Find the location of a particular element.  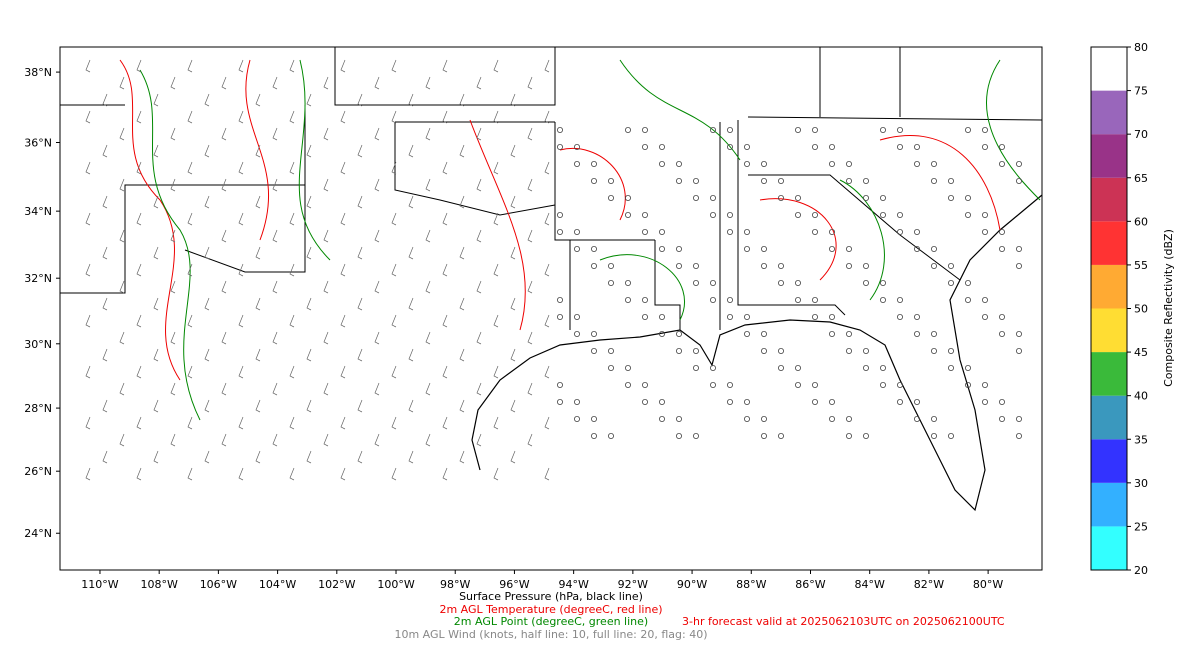

x-tick-label: 90°W is located at coordinates (692, 584).